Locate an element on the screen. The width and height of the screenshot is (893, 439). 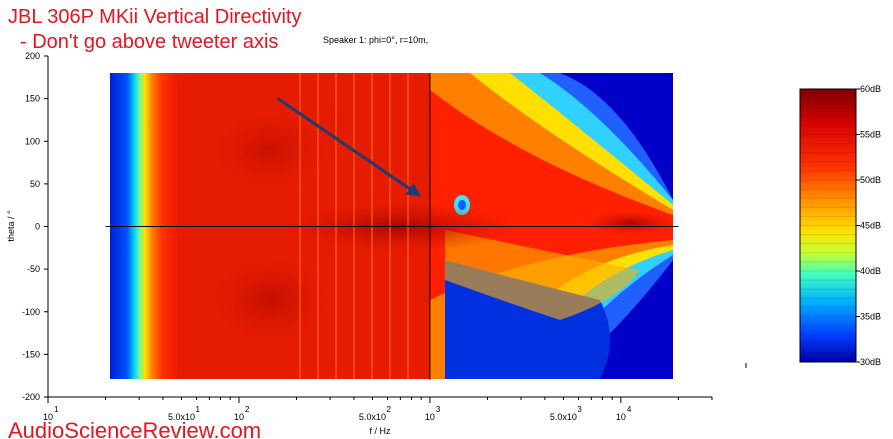
colorbar-tick-label: 35dB is located at coordinates (870, 317).